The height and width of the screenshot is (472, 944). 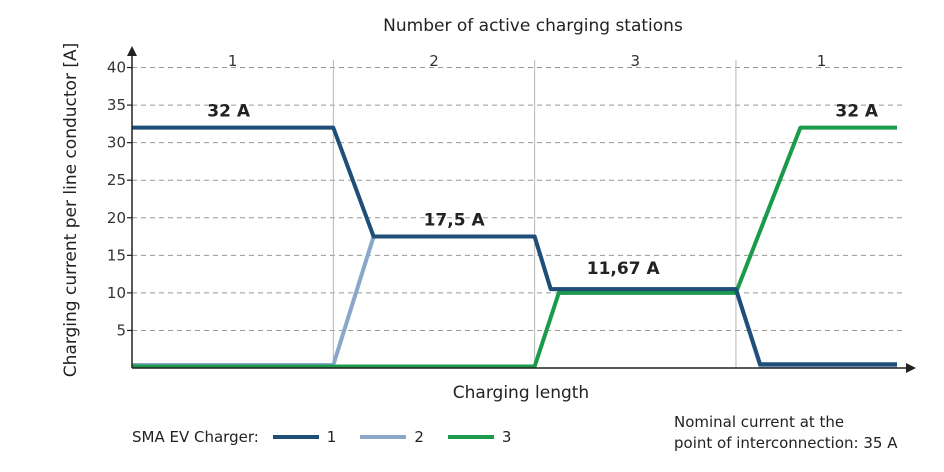 What do you see at coordinates (71, 210) in the screenshot?
I see `y-axis-label: Charging current per line conductor [A]` at bounding box center [71, 210].